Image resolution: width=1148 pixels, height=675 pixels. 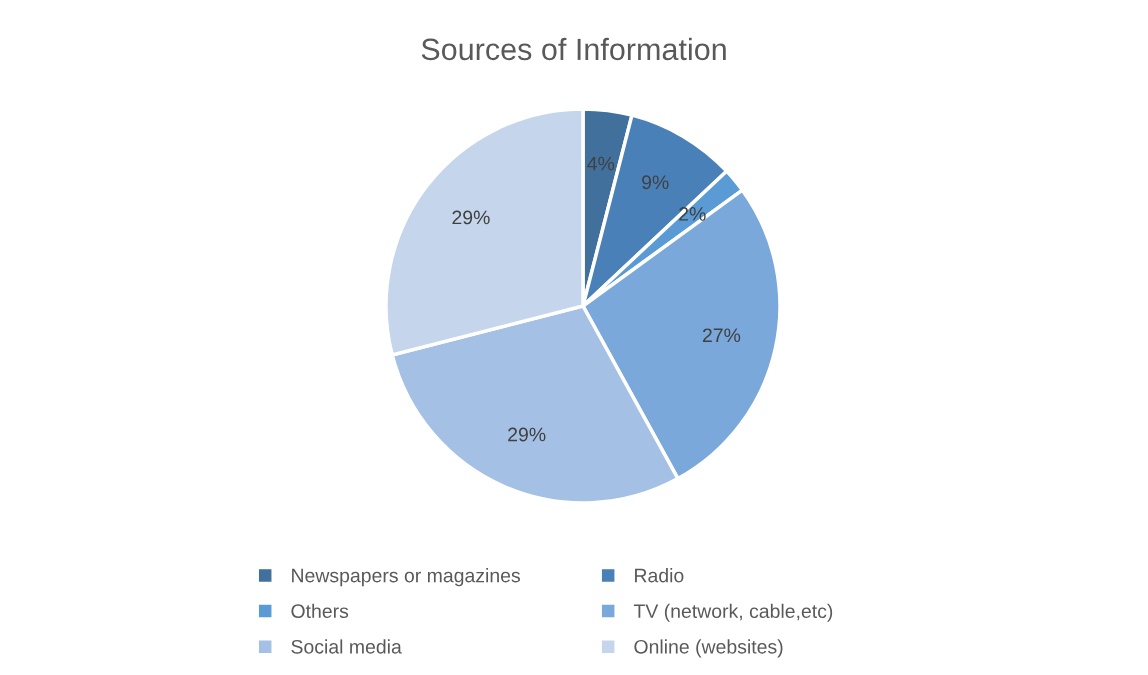 I want to click on data-label: 27%, so click(x=721, y=335).